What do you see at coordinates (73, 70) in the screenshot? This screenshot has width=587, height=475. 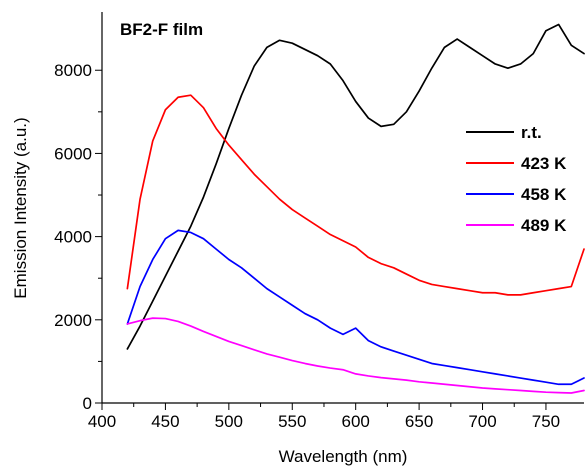 I see `y-tick-label-8000: 8000` at bounding box center [73, 70].